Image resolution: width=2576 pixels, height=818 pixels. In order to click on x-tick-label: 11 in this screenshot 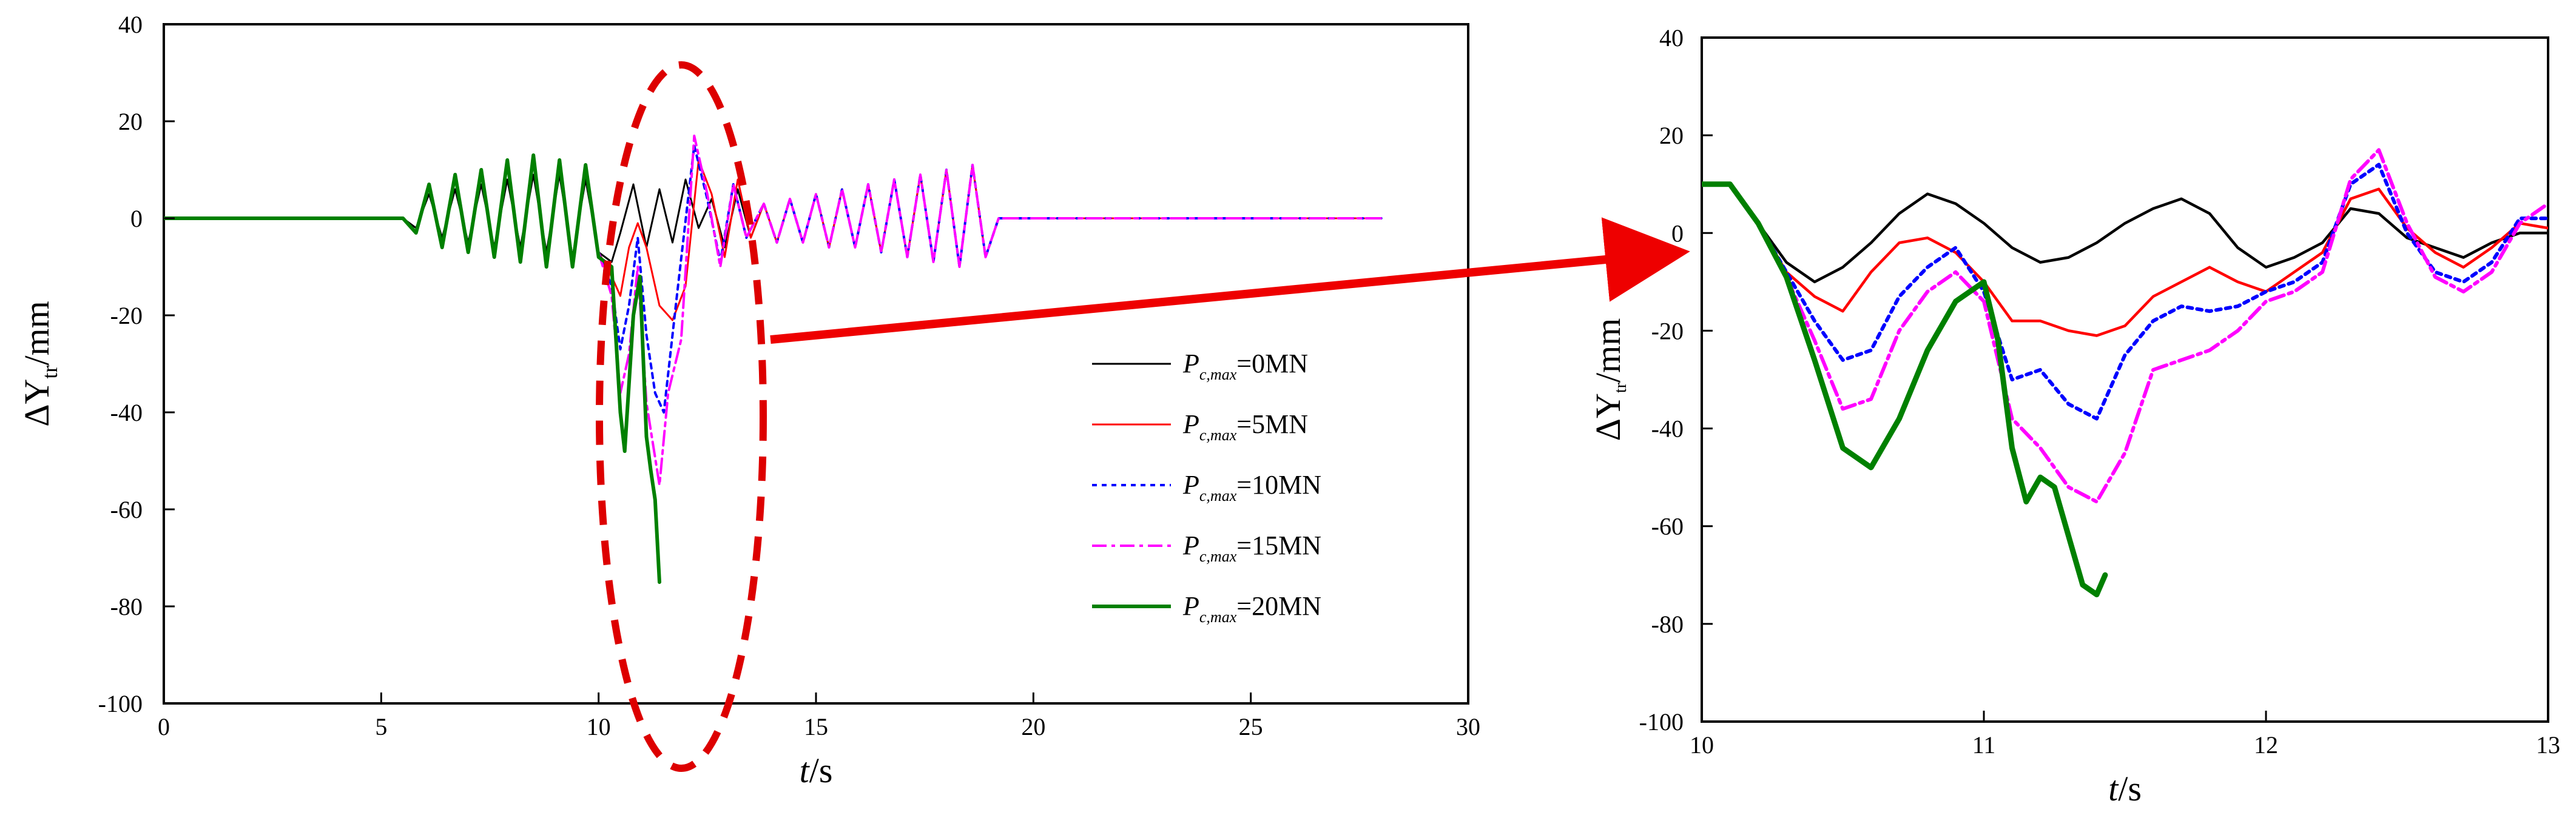, I will do `click(1984, 745)`.